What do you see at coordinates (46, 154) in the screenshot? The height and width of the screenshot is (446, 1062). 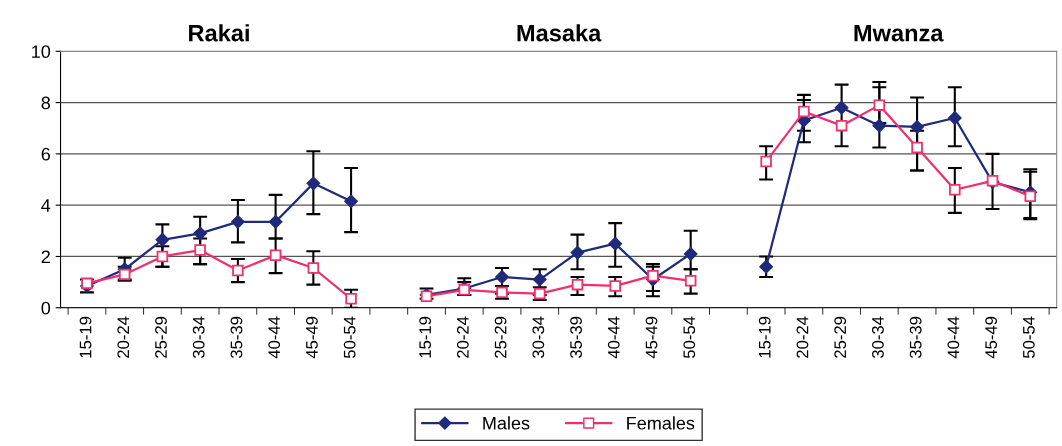 I see `y-tick-label: 6` at bounding box center [46, 154].